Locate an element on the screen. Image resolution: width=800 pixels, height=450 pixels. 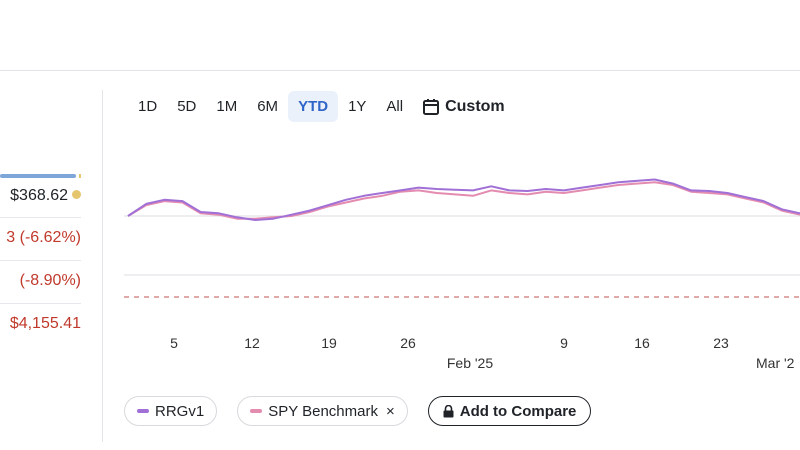
tab-custom-label: Custom is located at coordinates (475, 106).